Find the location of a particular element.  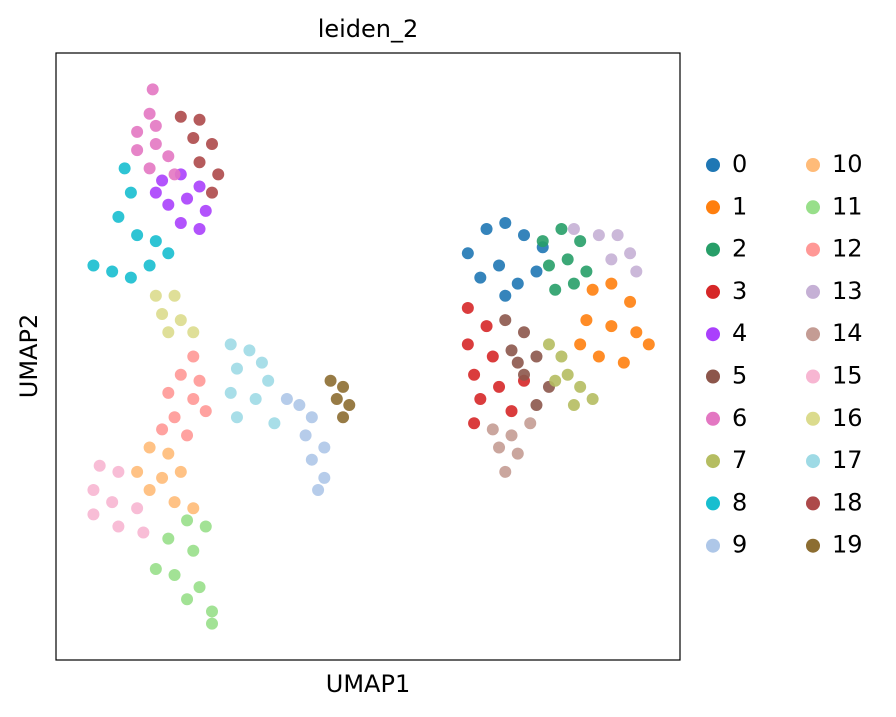

legend-label: 7 is located at coordinates (739, 460).